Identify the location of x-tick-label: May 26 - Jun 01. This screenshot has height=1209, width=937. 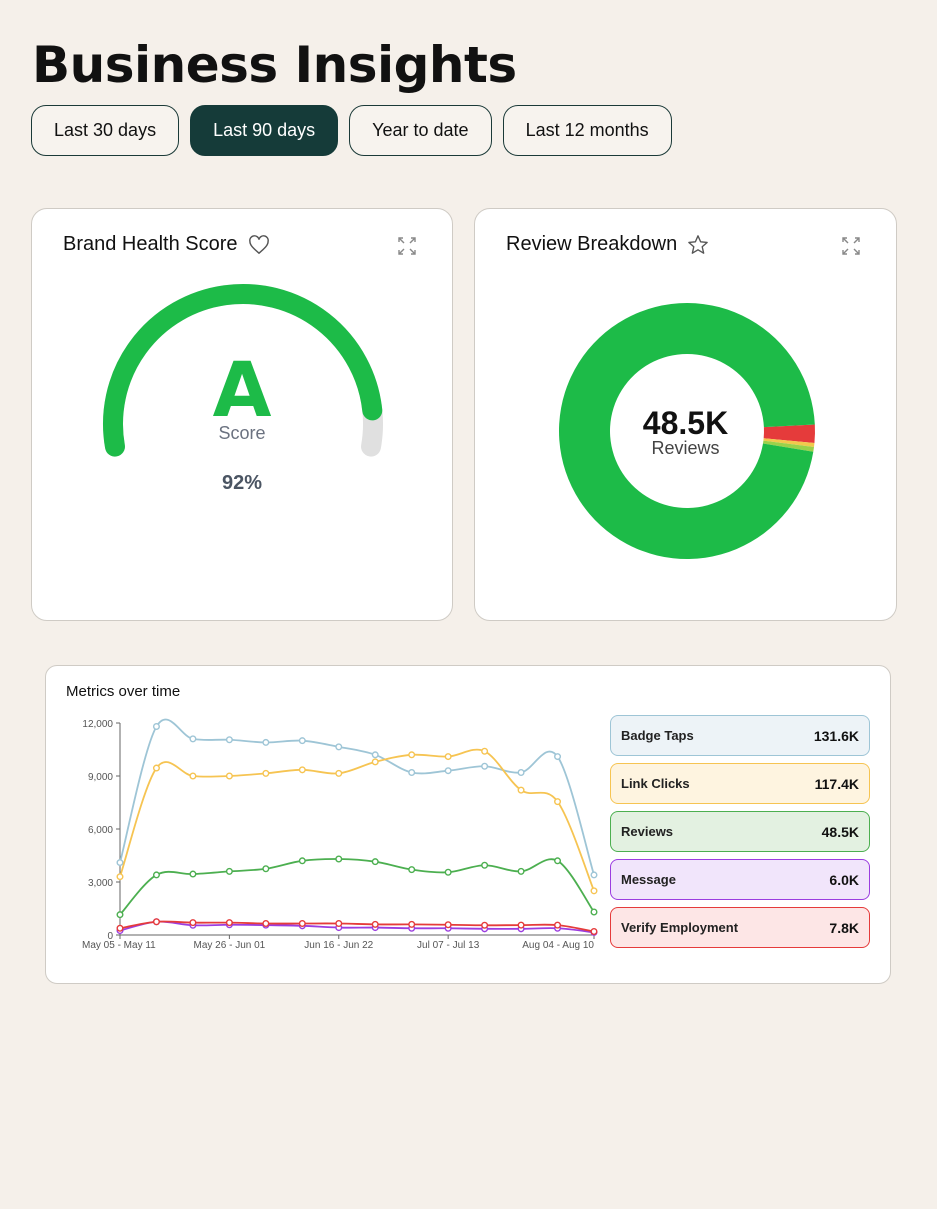
(230, 945).